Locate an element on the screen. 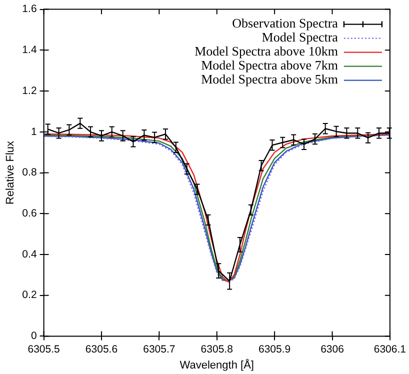 This screenshot has height=374, width=409. x-tick-label: 6305.8 is located at coordinates (217, 349).